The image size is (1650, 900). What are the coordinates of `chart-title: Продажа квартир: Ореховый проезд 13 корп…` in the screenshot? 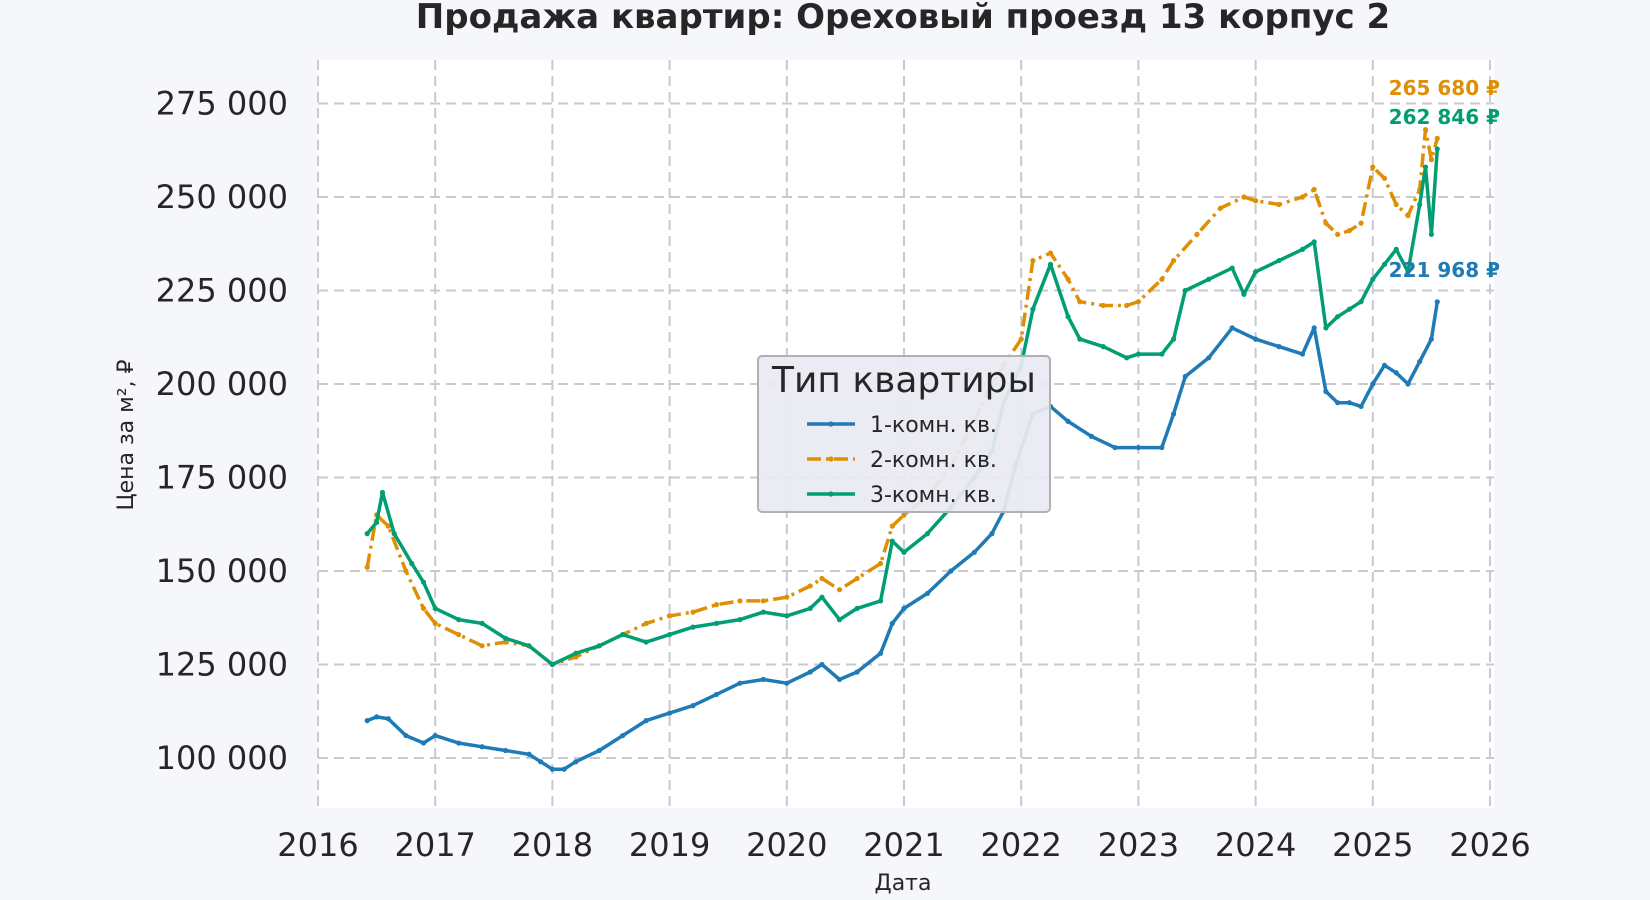 It's located at (903, 18).